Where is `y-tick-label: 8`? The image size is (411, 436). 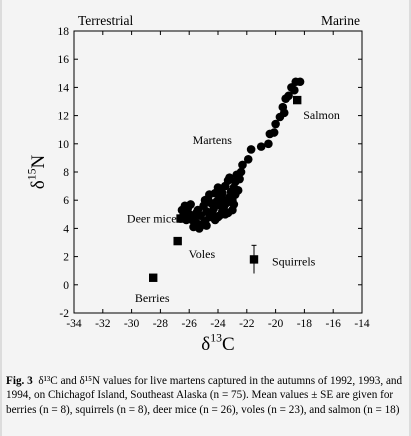
y-tick-label: 8 is located at coordinates (66, 173).